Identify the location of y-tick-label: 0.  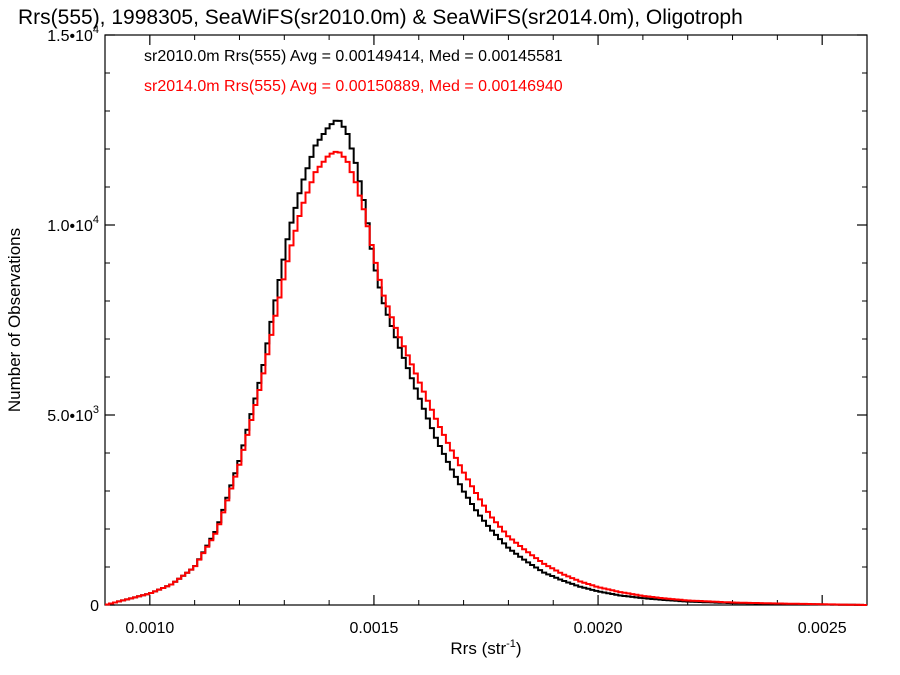
(94, 606).